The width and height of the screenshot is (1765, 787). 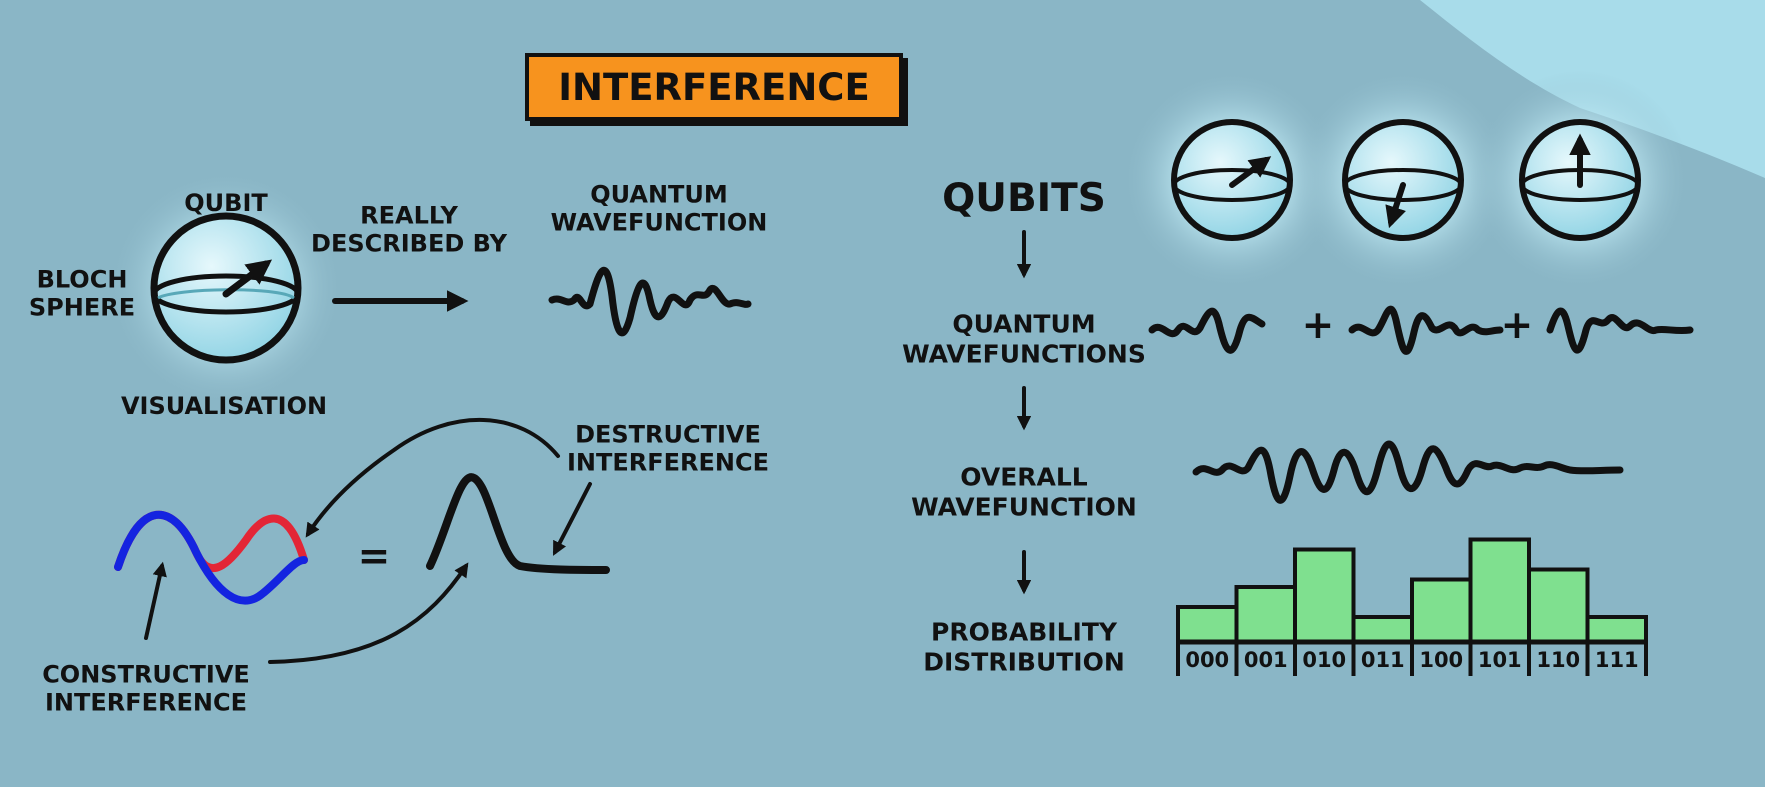 What do you see at coordinates (650, 302) in the screenshot?
I see `quantum-wavefunction-sketch` at bounding box center [650, 302].